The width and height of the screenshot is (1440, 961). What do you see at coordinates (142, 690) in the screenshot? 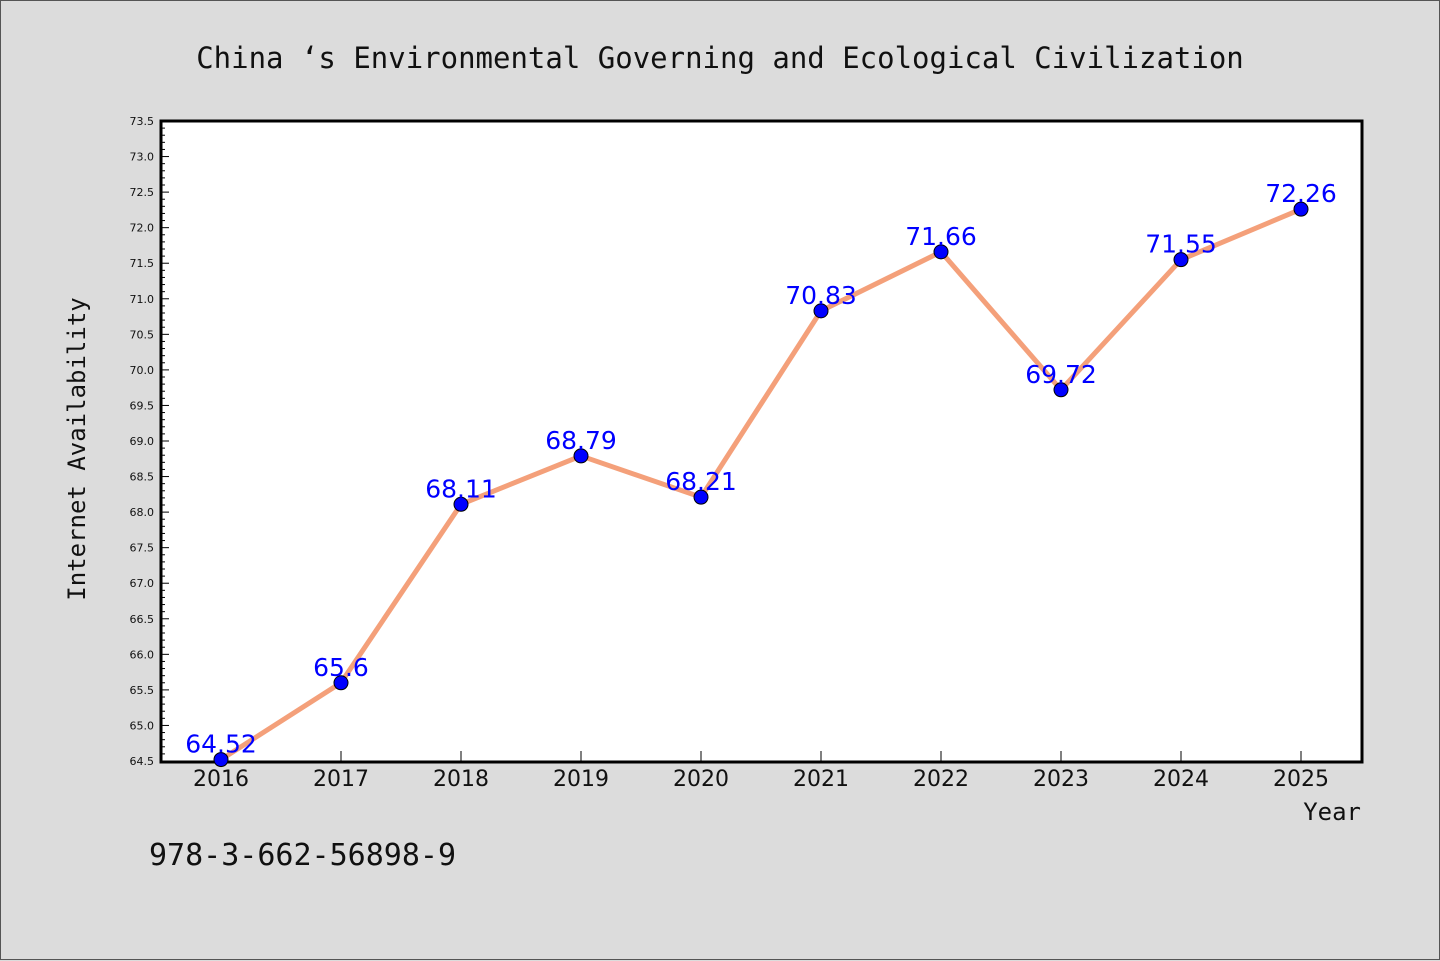
I see `y-tick-label: 65.5` at bounding box center [142, 690].